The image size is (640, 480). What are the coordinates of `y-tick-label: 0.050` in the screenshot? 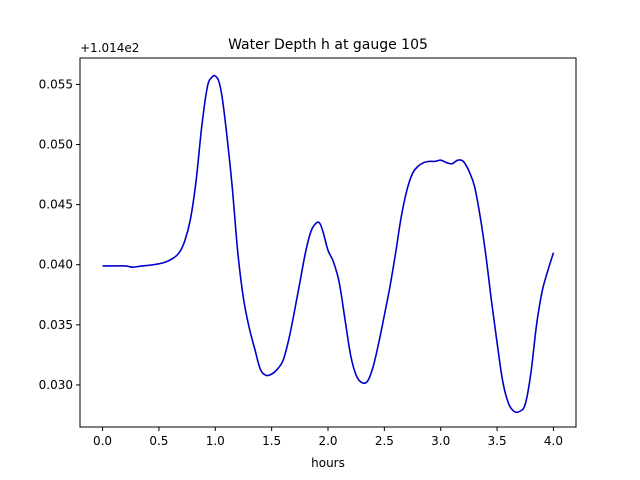 It's located at (56, 145).